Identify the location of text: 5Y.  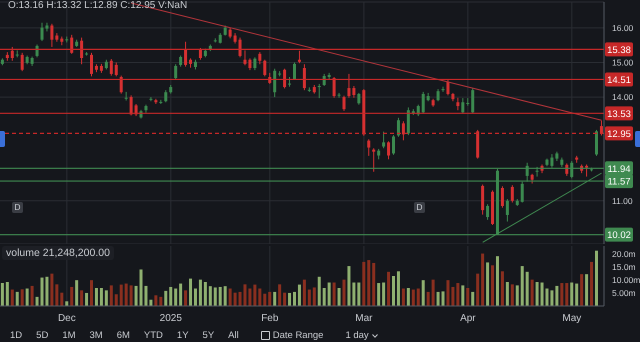
(208, 335).